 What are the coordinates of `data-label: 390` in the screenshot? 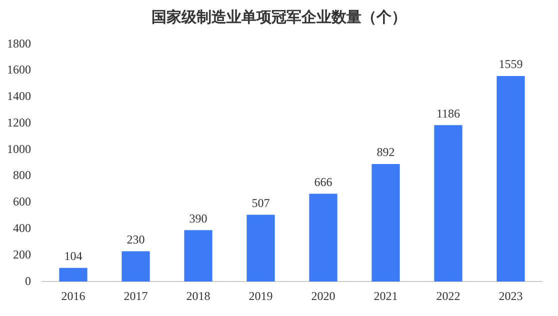 It's located at (198, 218).